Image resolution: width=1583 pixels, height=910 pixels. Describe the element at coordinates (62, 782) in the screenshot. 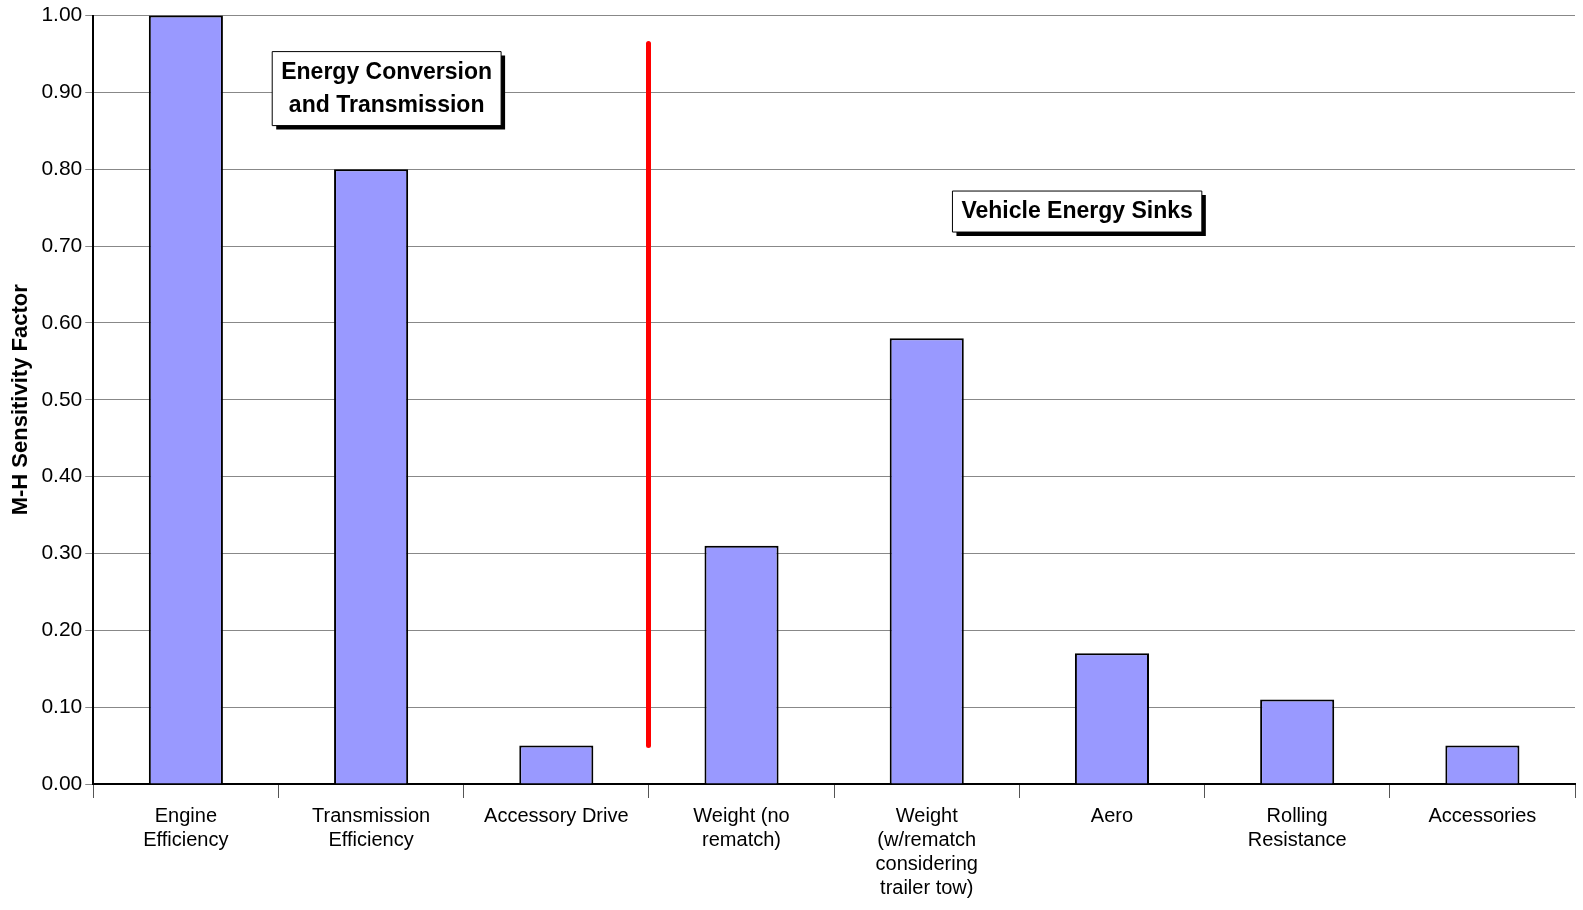

I see `y-tick-label: 0.00` at that location.